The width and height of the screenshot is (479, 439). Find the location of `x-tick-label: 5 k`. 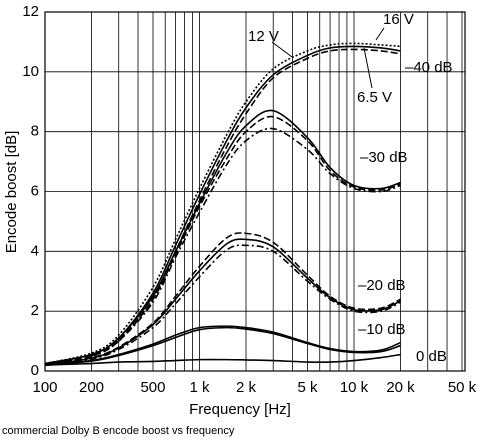

x-tick-label: 5 k is located at coordinates (307, 387).